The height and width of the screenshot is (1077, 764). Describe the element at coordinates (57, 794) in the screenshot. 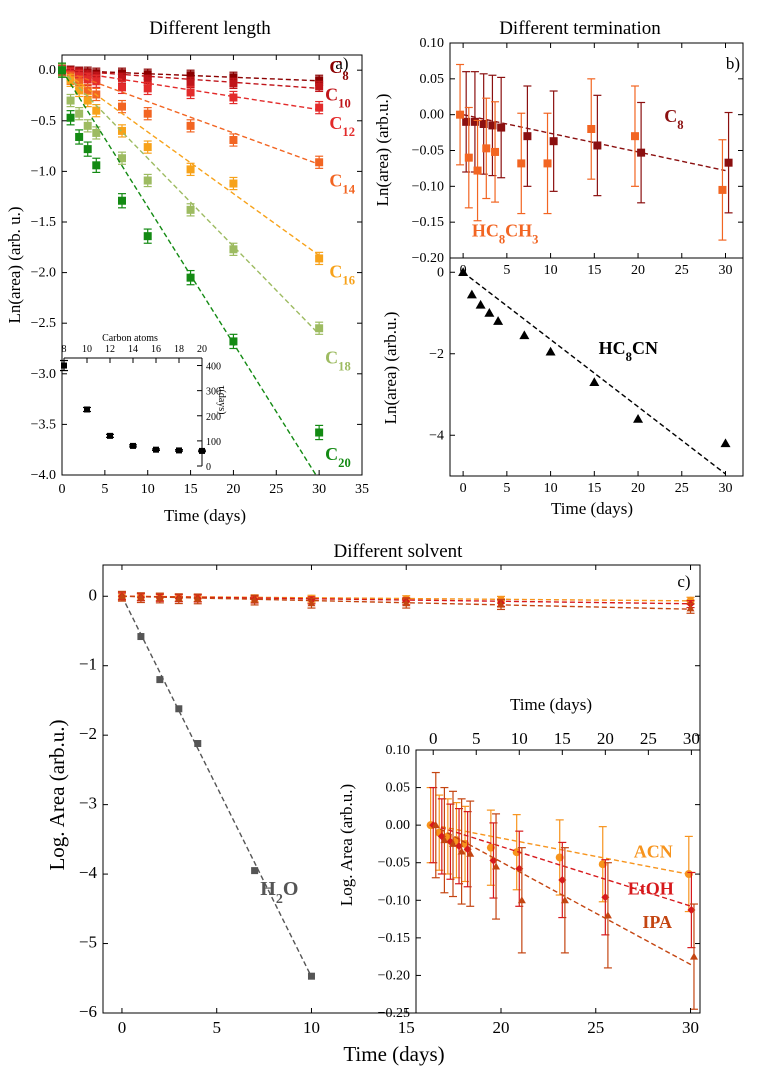

I see `panel-c-ylabel: Log. Area (arb.u.)` at that location.